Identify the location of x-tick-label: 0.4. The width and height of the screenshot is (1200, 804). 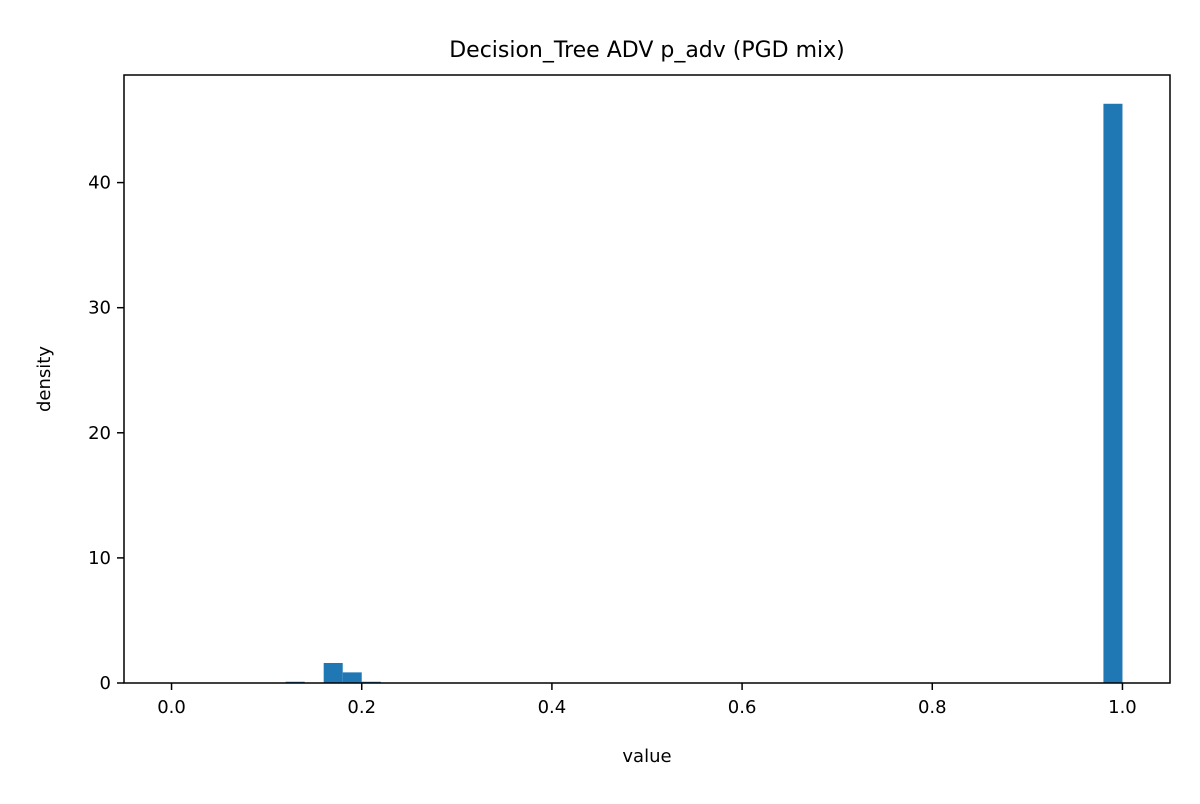
(552, 707).